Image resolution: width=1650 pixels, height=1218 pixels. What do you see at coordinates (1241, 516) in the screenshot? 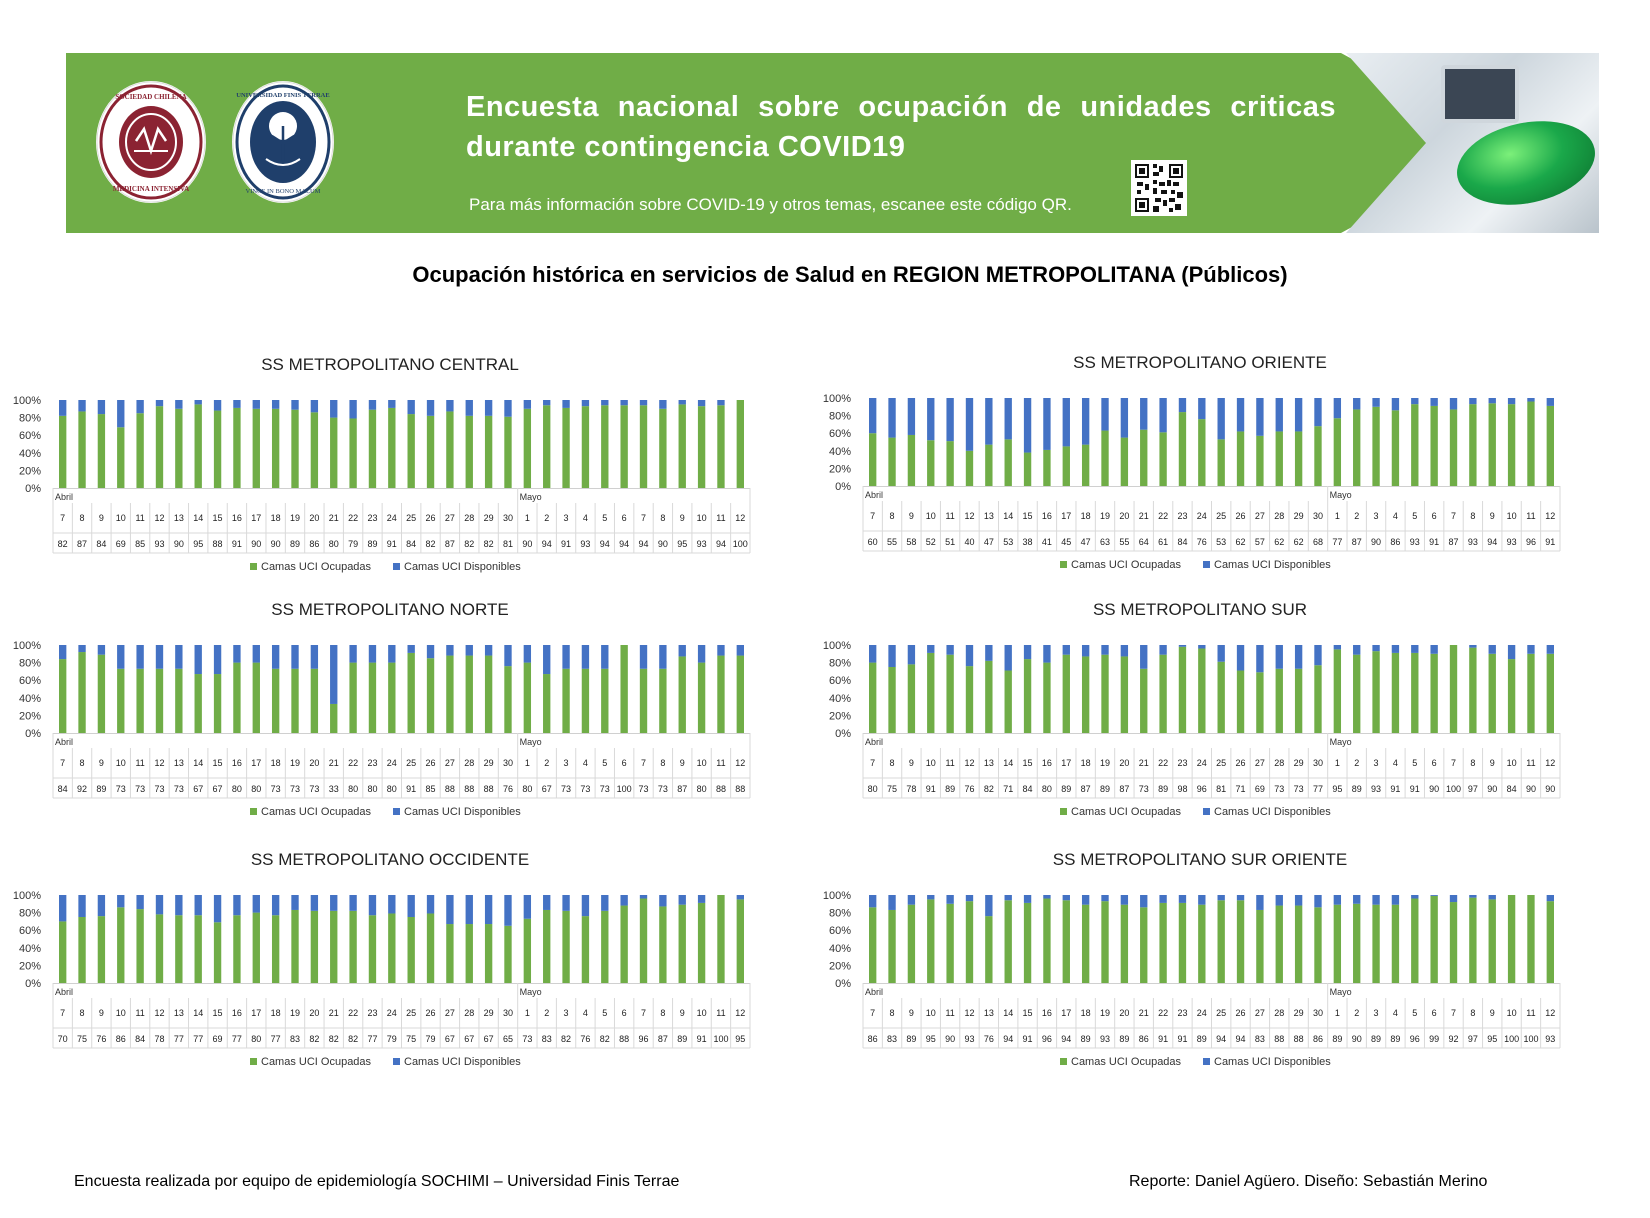
I see `x-tick-label: 26` at bounding box center [1241, 516].